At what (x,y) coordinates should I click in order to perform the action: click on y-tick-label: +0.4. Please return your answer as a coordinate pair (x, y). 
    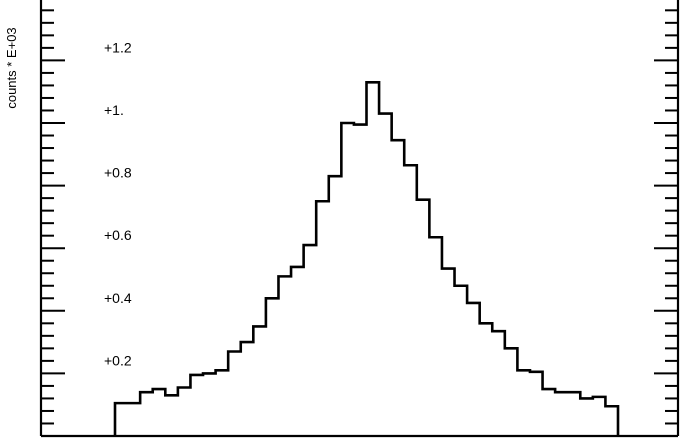
    Looking at the image, I should click on (118, 298).